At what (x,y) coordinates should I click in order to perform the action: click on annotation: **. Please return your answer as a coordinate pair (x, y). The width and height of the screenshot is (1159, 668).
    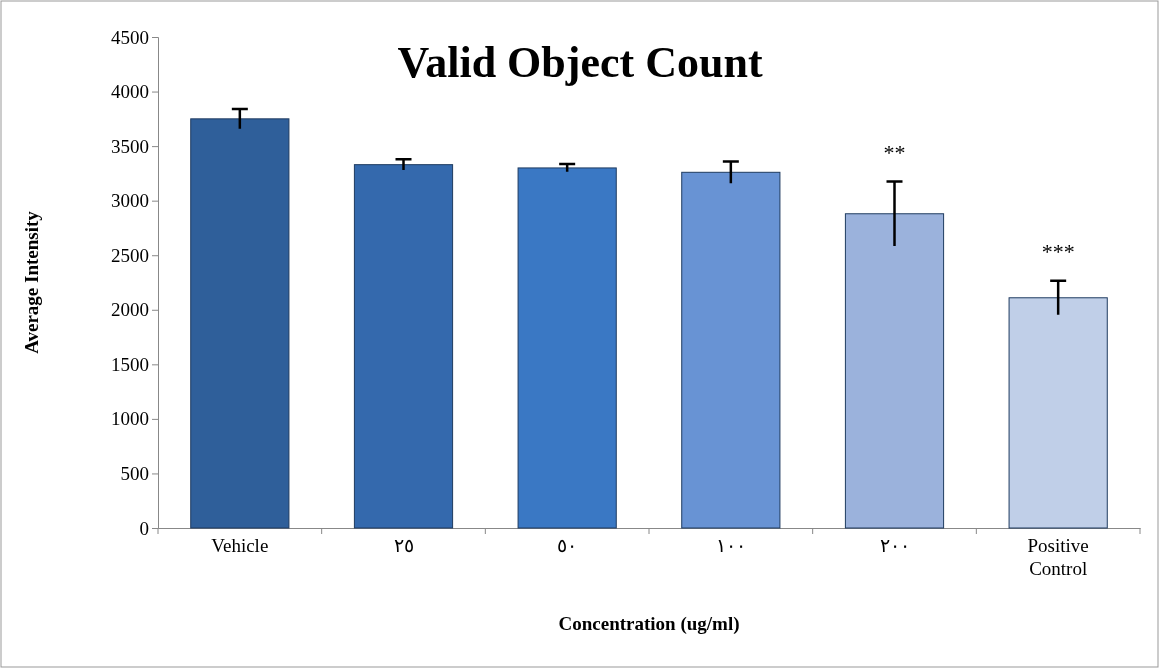
    Looking at the image, I should click on (894, 152).